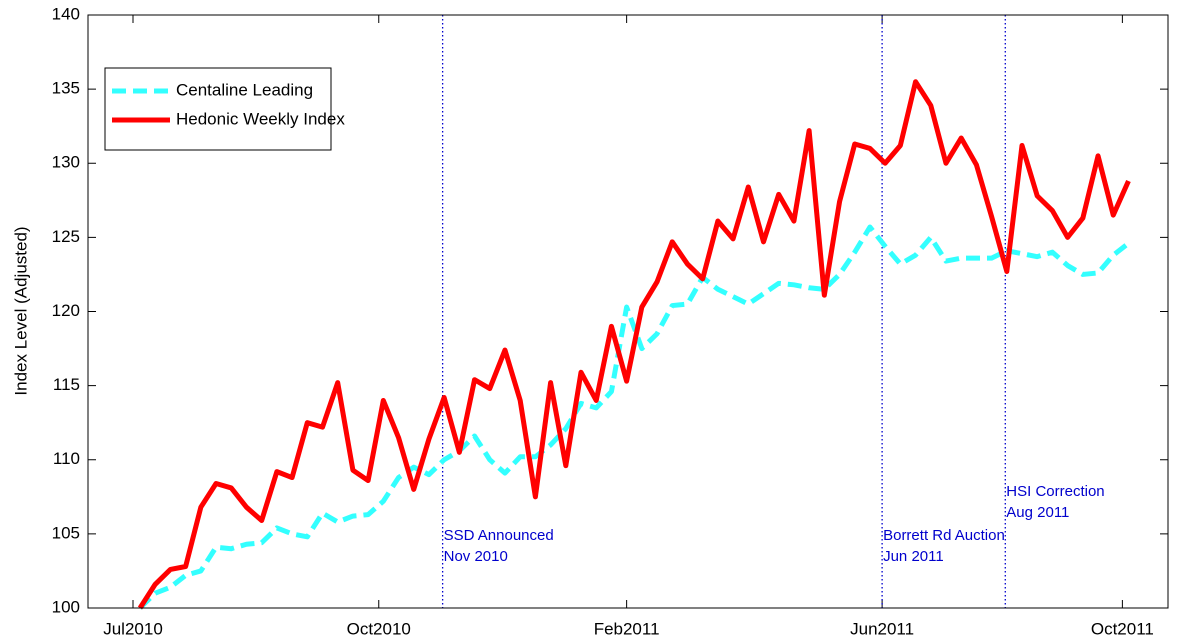  What do you see at coordinates (133, 628) in the screenshot?
I see `x-tick-label: Jul2010` at bounding box center [133, 628].